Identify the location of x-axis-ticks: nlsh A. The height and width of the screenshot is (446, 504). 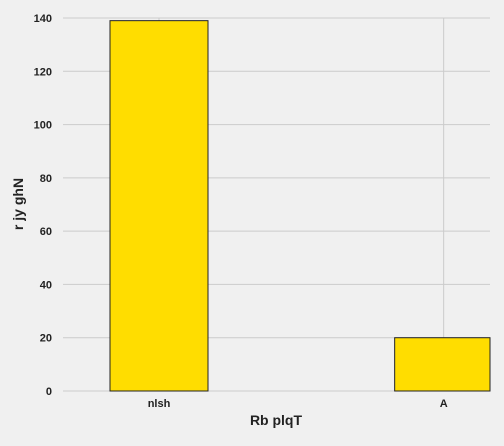
(298, 404).